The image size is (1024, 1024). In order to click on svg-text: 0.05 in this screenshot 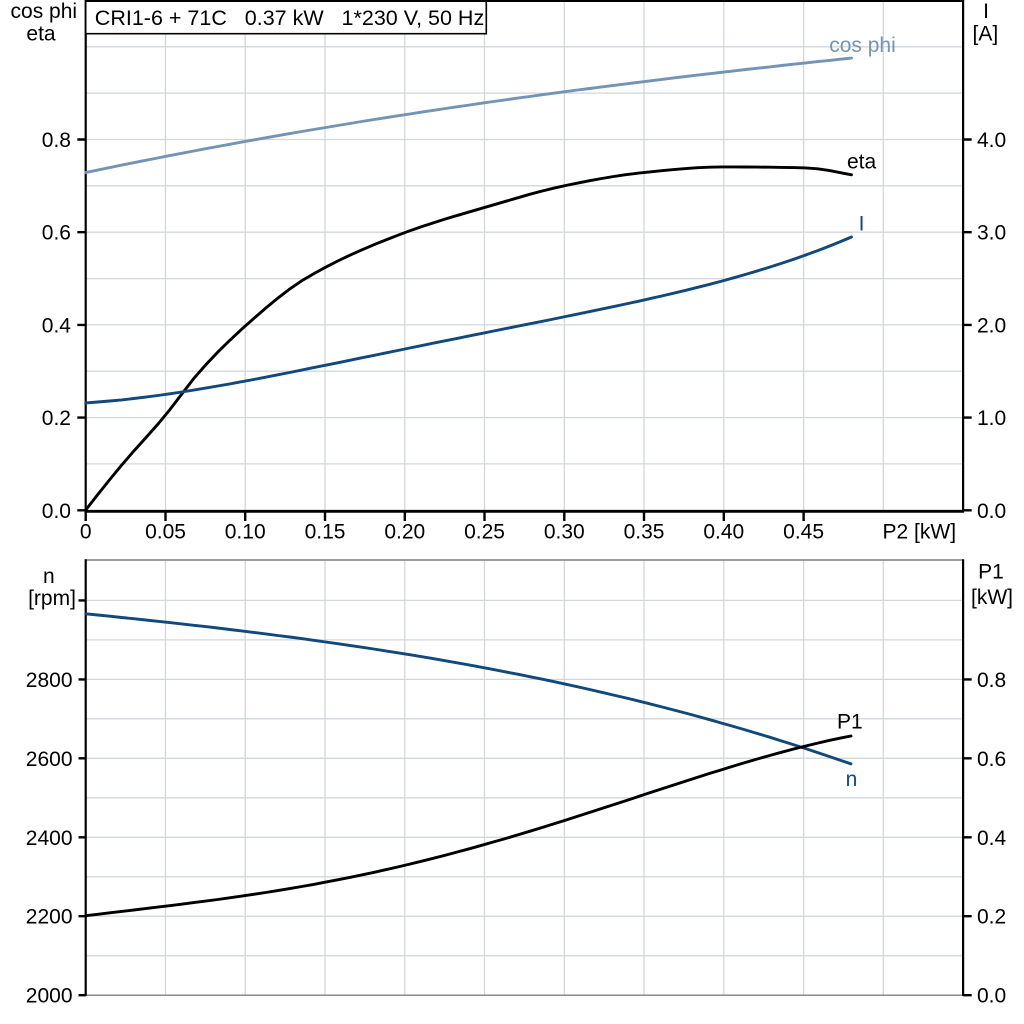, I will do `click(165, 531)`.